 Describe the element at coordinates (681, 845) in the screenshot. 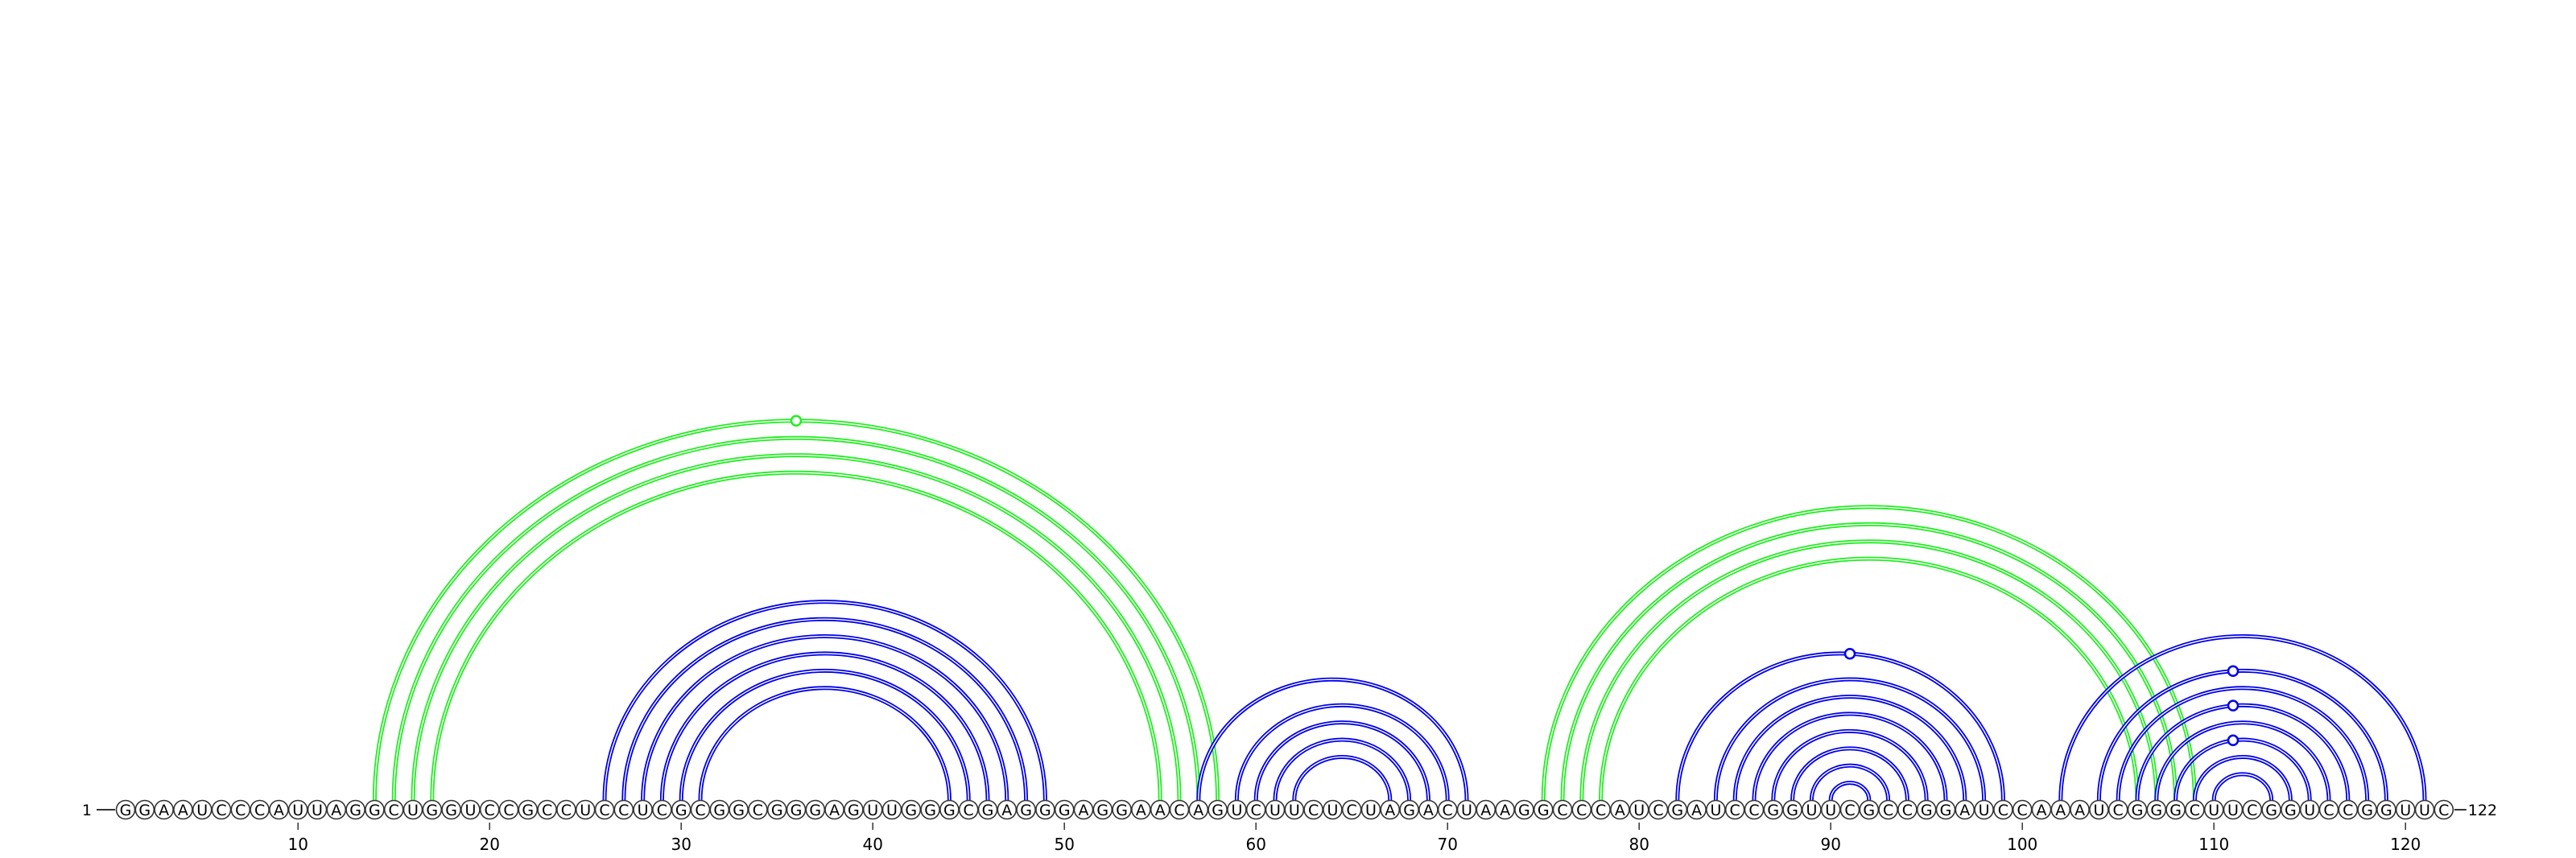

I see `tick-label: 30` at that location.